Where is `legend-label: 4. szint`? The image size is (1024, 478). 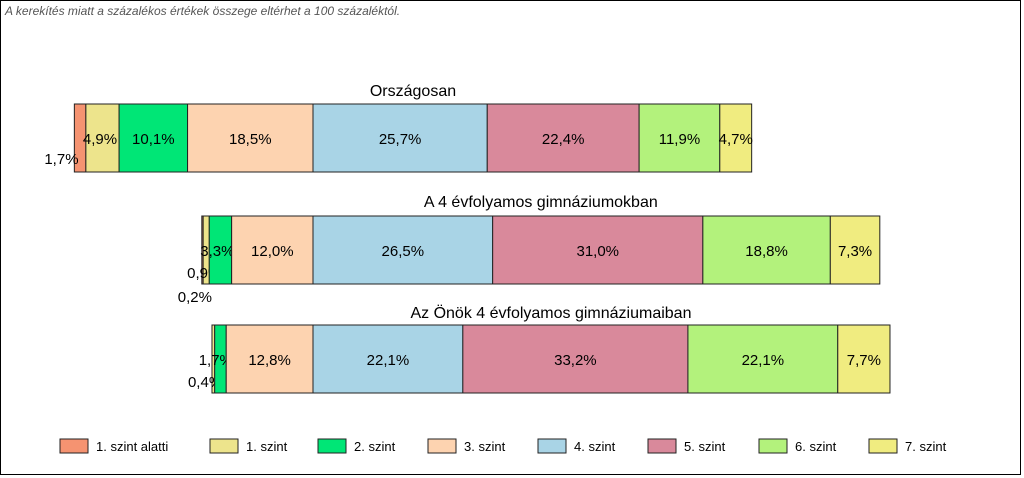 legend-label: 4. szint is located at coordinates (595, 446).